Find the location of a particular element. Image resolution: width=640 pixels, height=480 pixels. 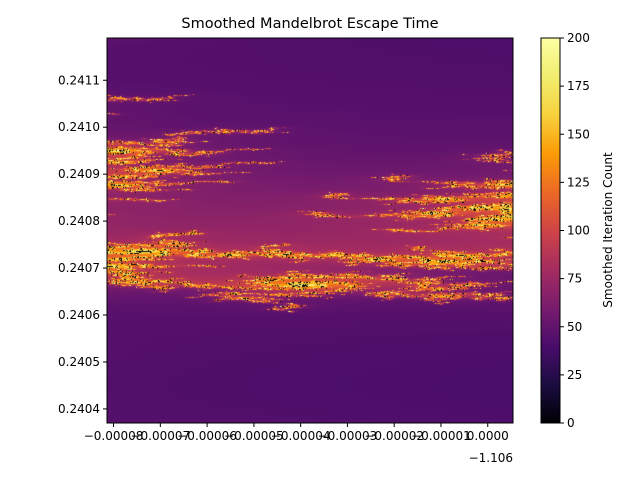

colorbar-axis: 0 25 50 75 100 125 150 175 200 is located at coordinates (575, 230).